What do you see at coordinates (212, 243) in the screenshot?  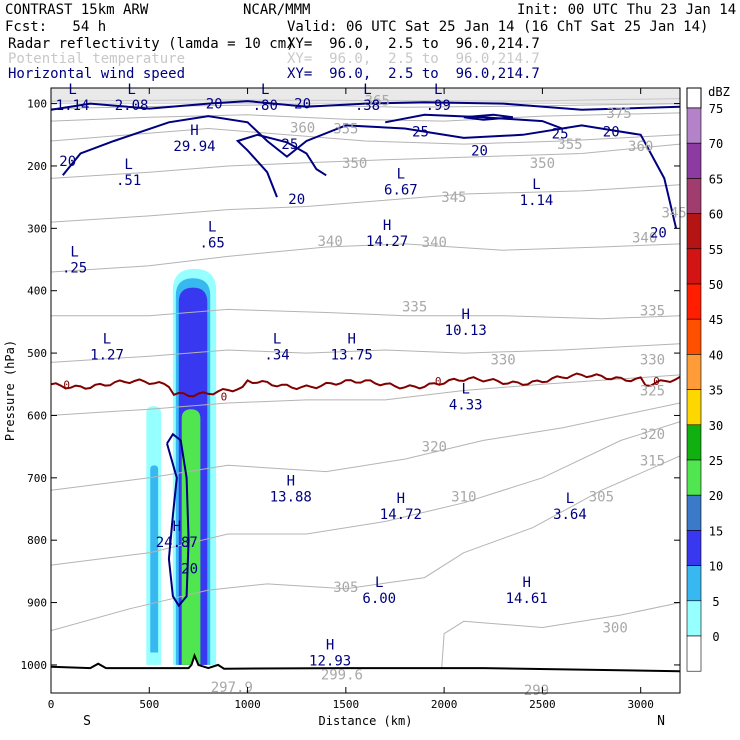 I see `extremum-value-9: .65` at bounding box center [212, 243].